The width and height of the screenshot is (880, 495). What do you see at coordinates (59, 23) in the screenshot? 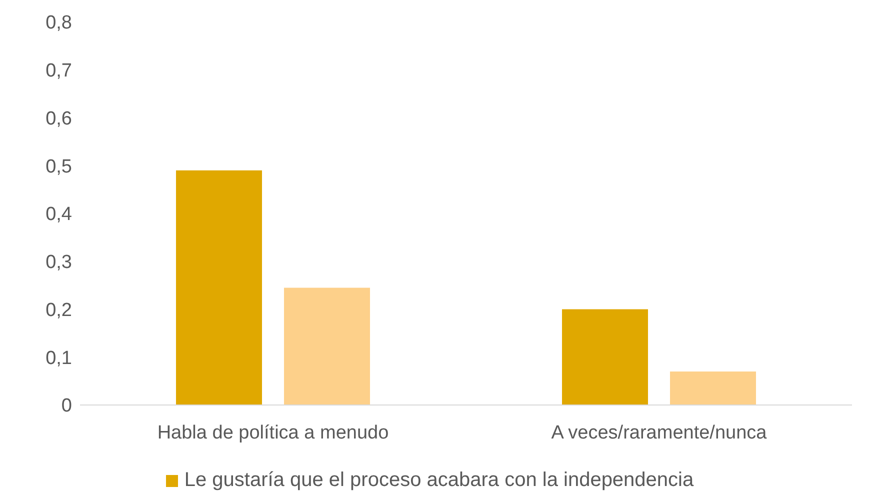
I see `y-tick-label: 0,8` at bounding box center [59, 23].